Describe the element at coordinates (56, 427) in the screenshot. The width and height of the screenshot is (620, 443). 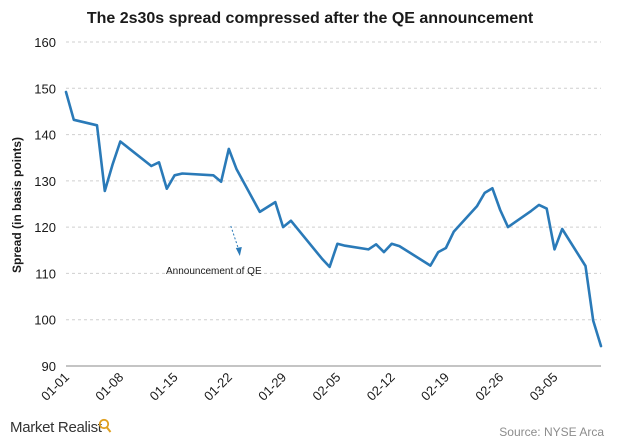
I see `brand-logo-text: Market Realist` at that location.